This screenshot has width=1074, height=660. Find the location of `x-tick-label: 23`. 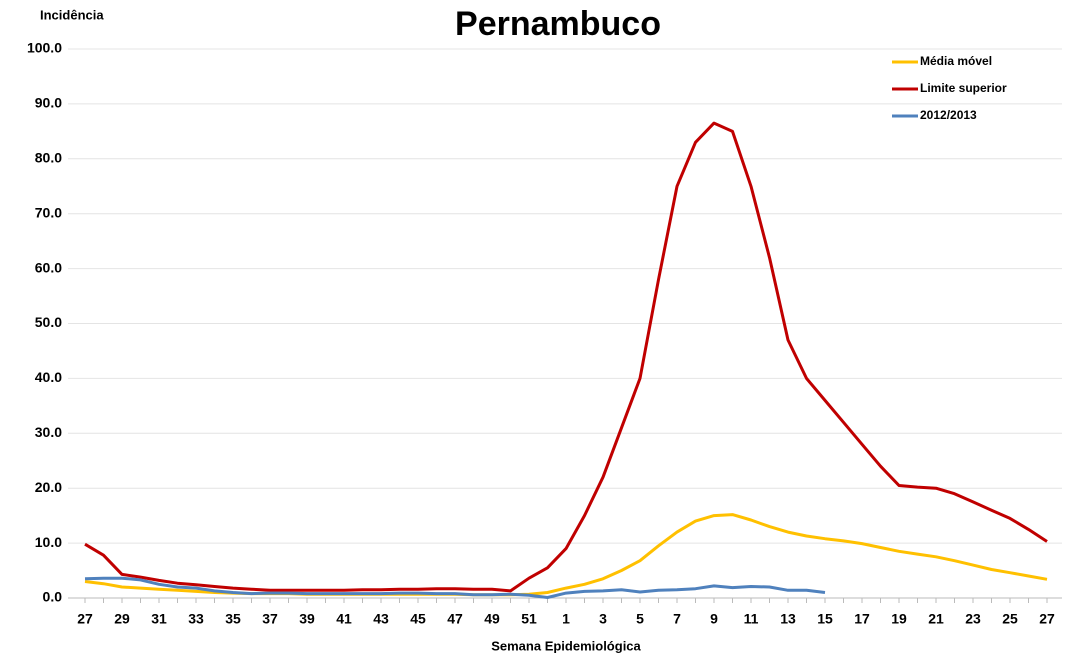

x-tick-label: 23 is located at coordinates (973, 619).